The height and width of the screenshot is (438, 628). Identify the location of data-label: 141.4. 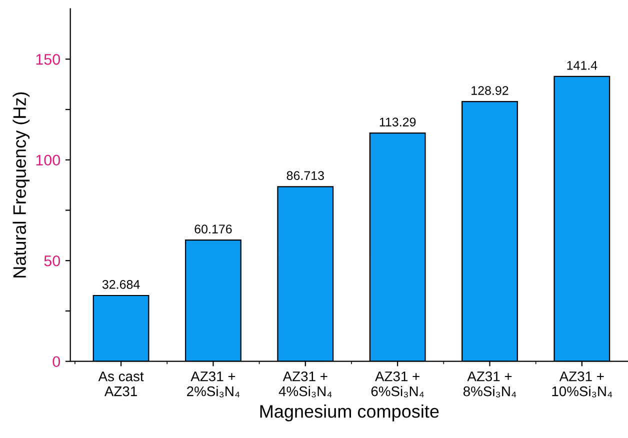
(582, 65).